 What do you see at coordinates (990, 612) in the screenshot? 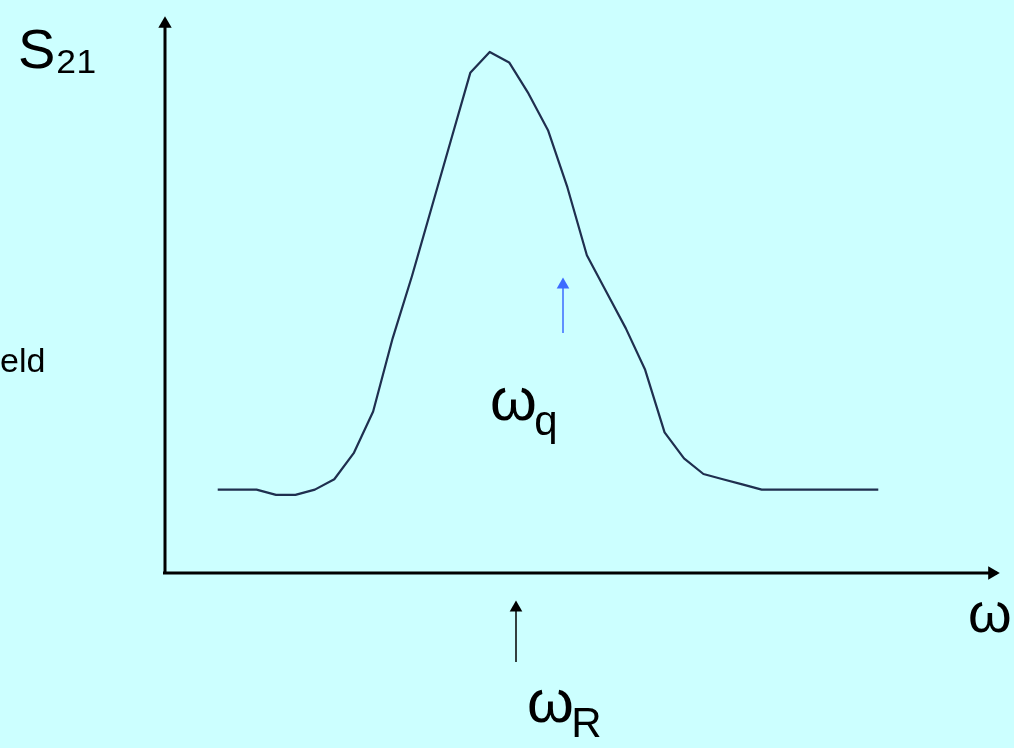
I see `x-axis-title: ω` at bounding box center [990, 612].